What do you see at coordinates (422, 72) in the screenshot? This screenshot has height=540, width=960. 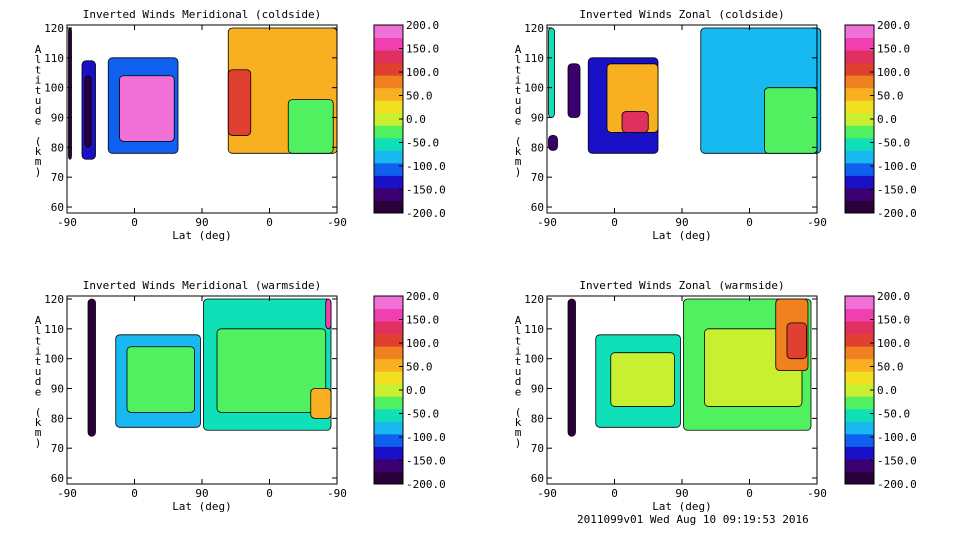 I see `colorbar-tick-label: 100.0` at bounding box center [422, 72].